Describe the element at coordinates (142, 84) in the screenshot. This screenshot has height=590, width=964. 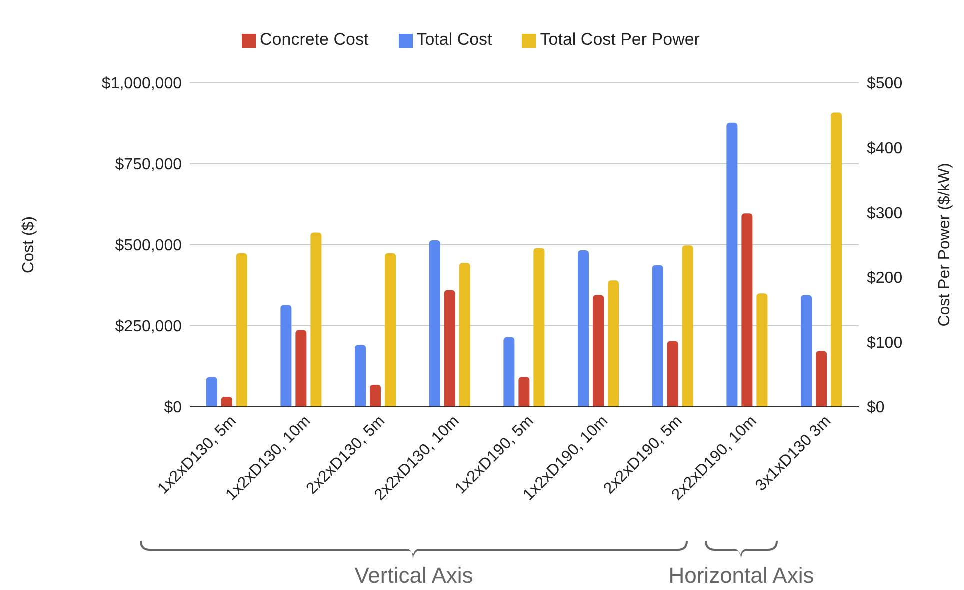
I see `y-tick-label: $1,000,000` at that location.